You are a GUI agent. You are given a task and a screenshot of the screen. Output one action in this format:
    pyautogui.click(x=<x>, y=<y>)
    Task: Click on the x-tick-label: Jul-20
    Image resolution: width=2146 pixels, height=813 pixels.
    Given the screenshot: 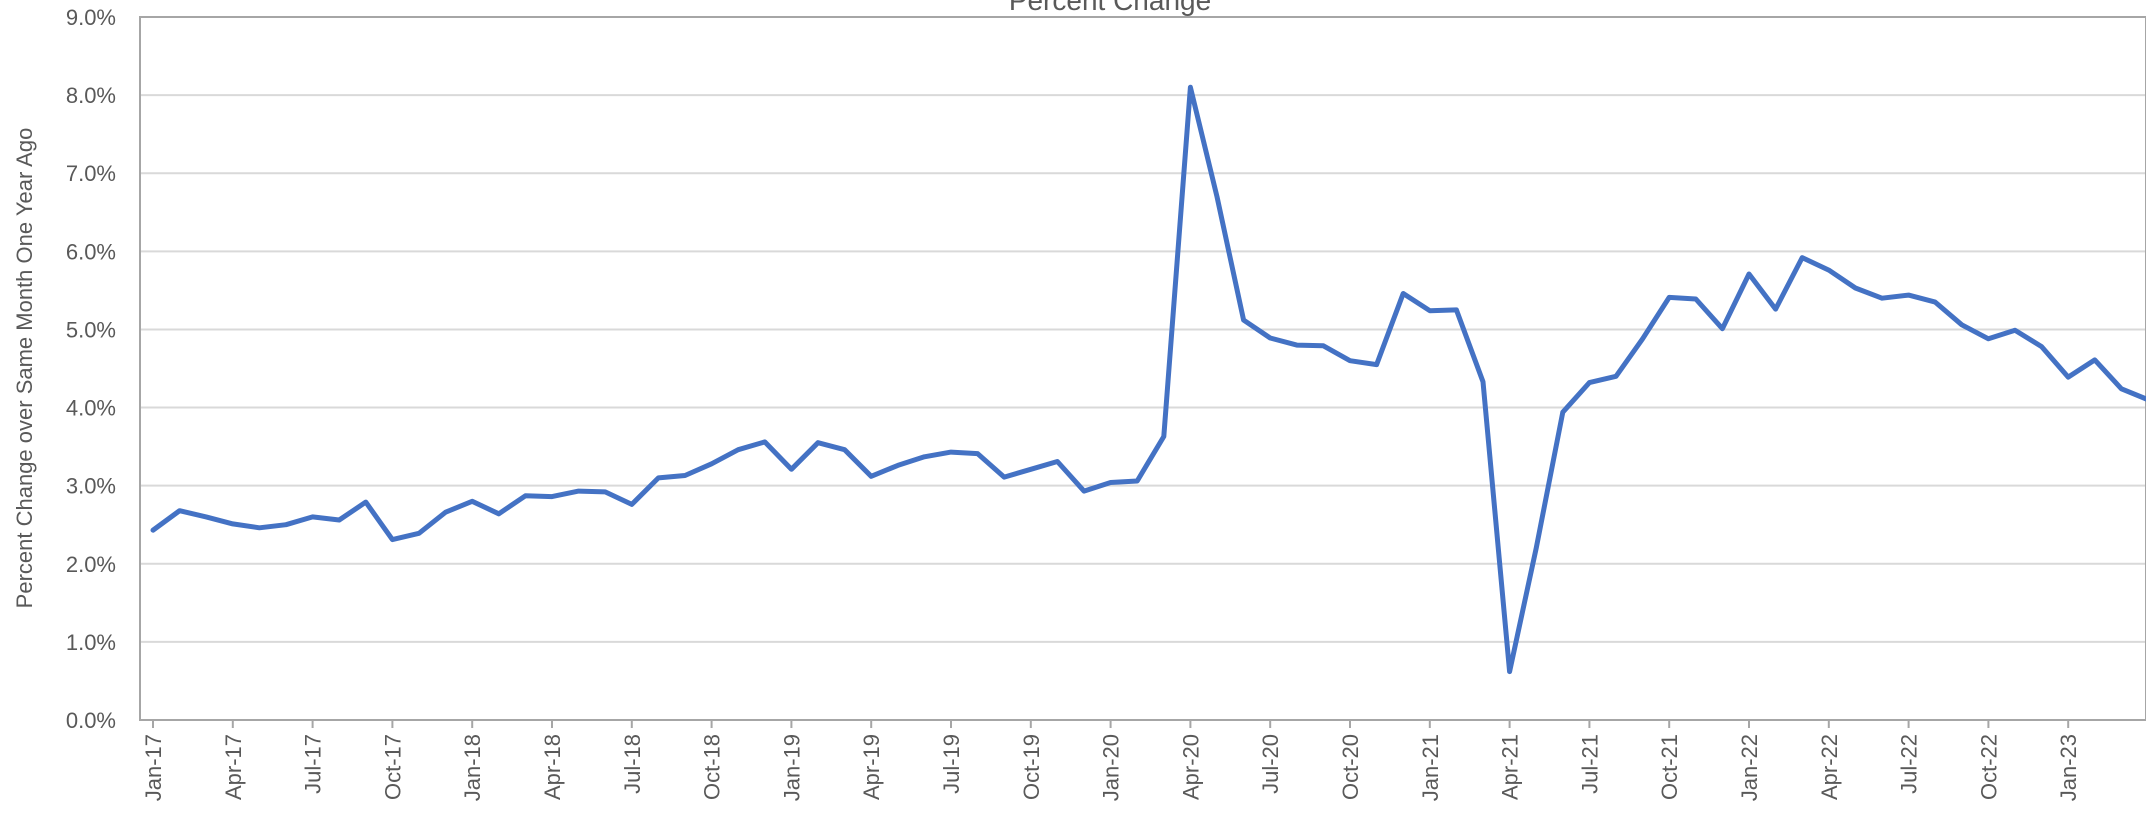 What is the action you would take?
    pyautogui.click(x=1270, y=764)
    